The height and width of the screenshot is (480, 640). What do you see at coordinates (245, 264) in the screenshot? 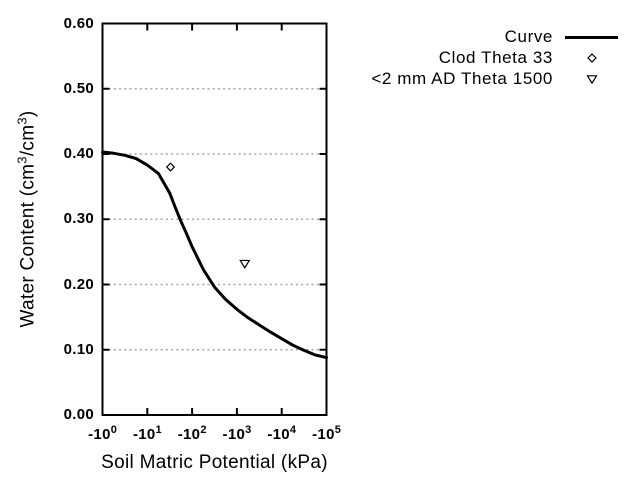
I see `ad-theta-1500-marker` at bounding box center [245, 264].